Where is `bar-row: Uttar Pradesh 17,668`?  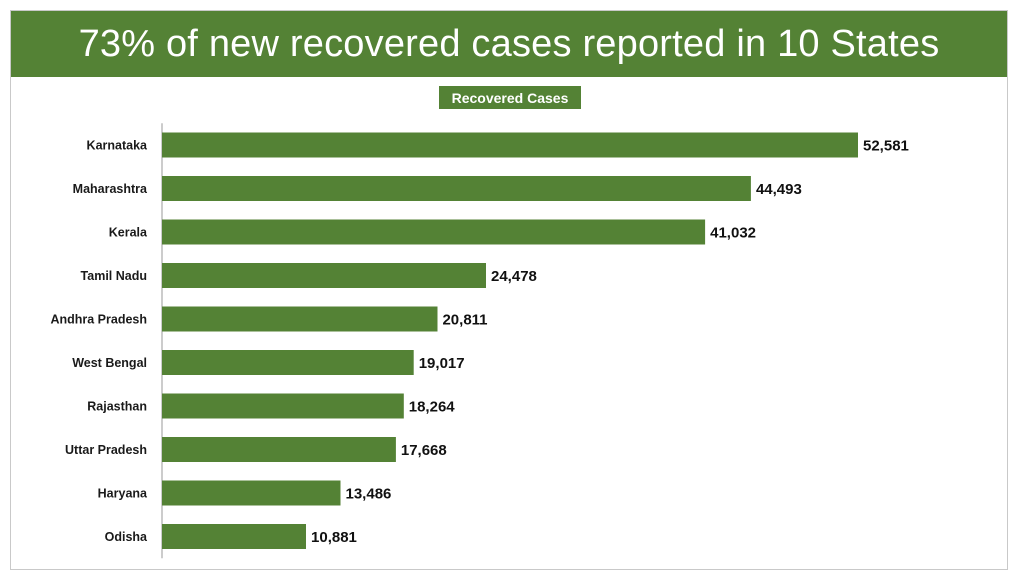
bar-row: Uttar Pradesh 17,668 is located at coordinates (256, 449).